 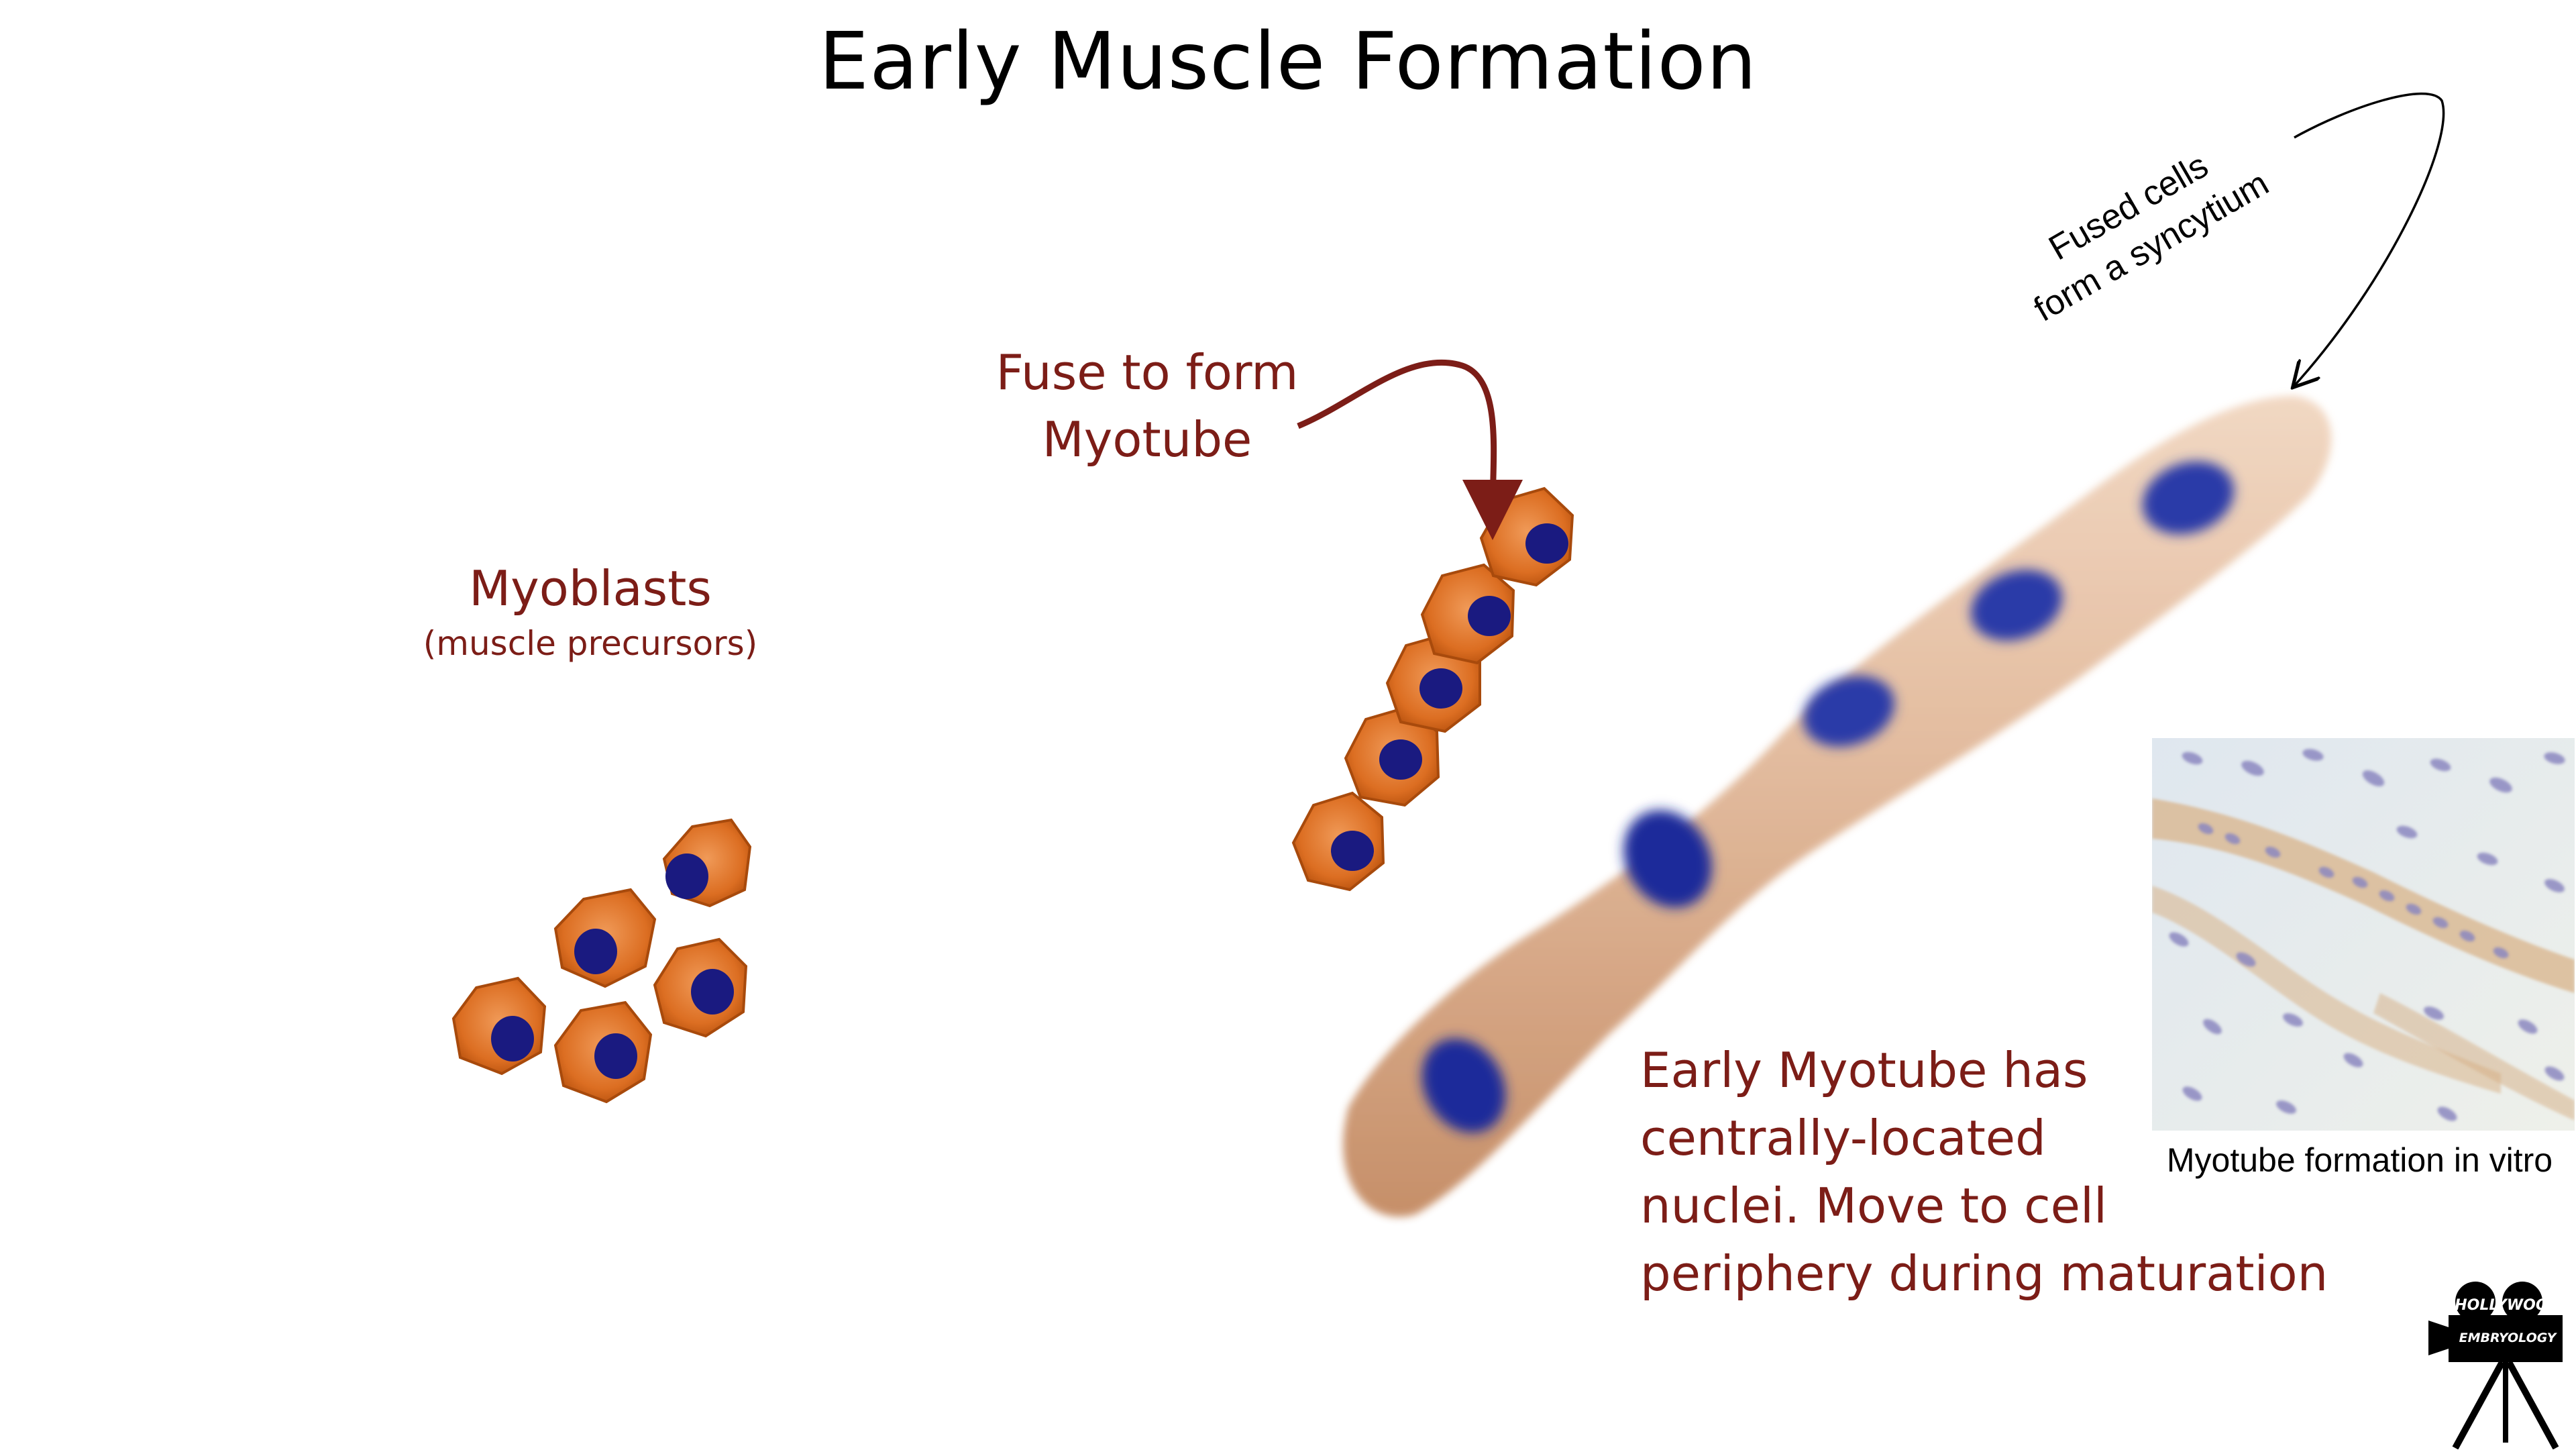 I want to click on early-line4: periphery during maturation, so click(x=1984, y=1274).